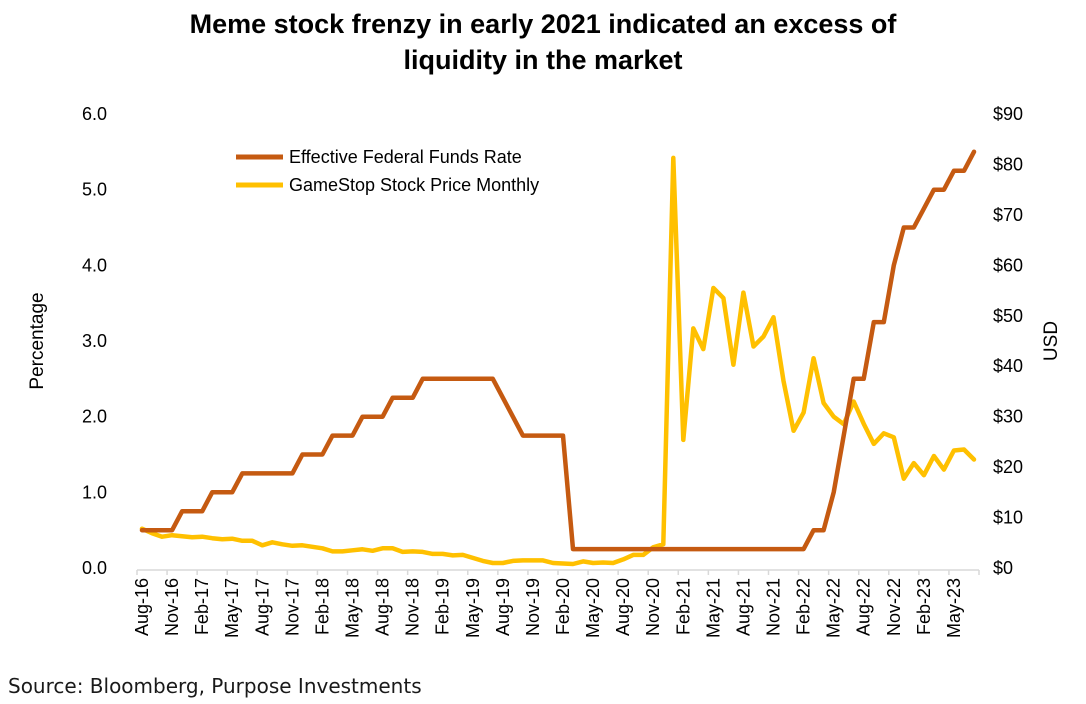  I want to click on left-axis-tick-label: 1.0, so click(94, 492).